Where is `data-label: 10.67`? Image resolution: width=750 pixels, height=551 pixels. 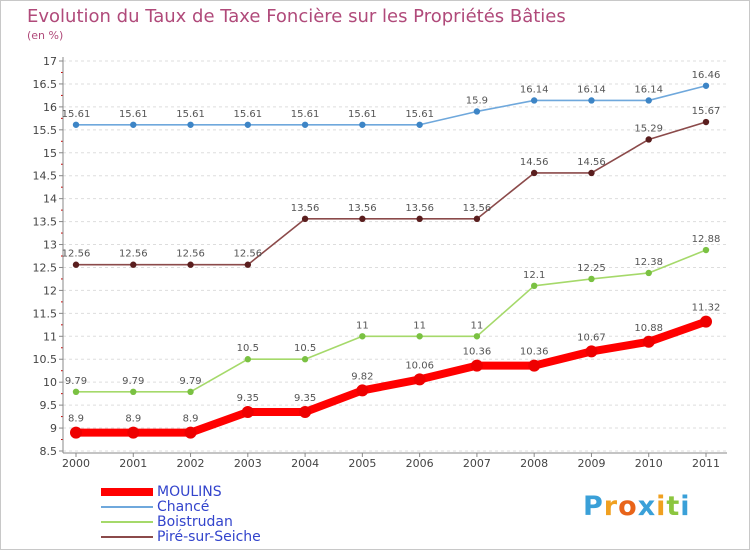
data-label: 10.67 is located at coordinates (591, 337).